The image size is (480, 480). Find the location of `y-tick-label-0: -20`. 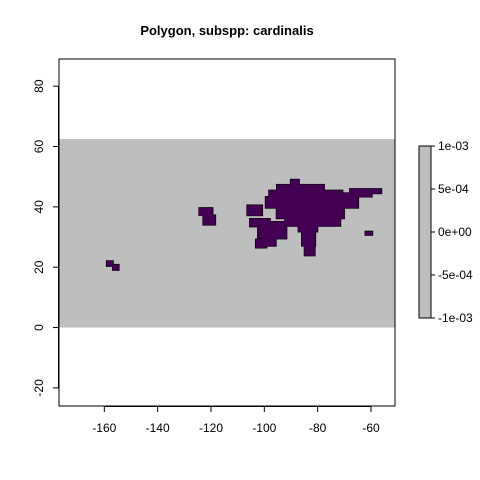

y-tick-label-0: -20 is located at coordinates (39, 388).